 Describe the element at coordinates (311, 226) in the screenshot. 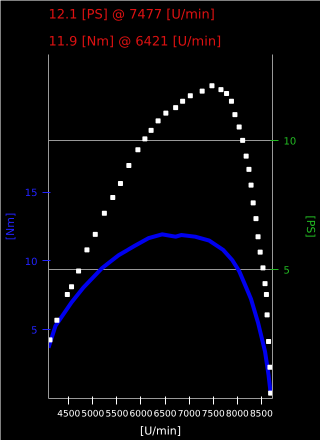

I see `y-axis-title: [PS]` at that location.